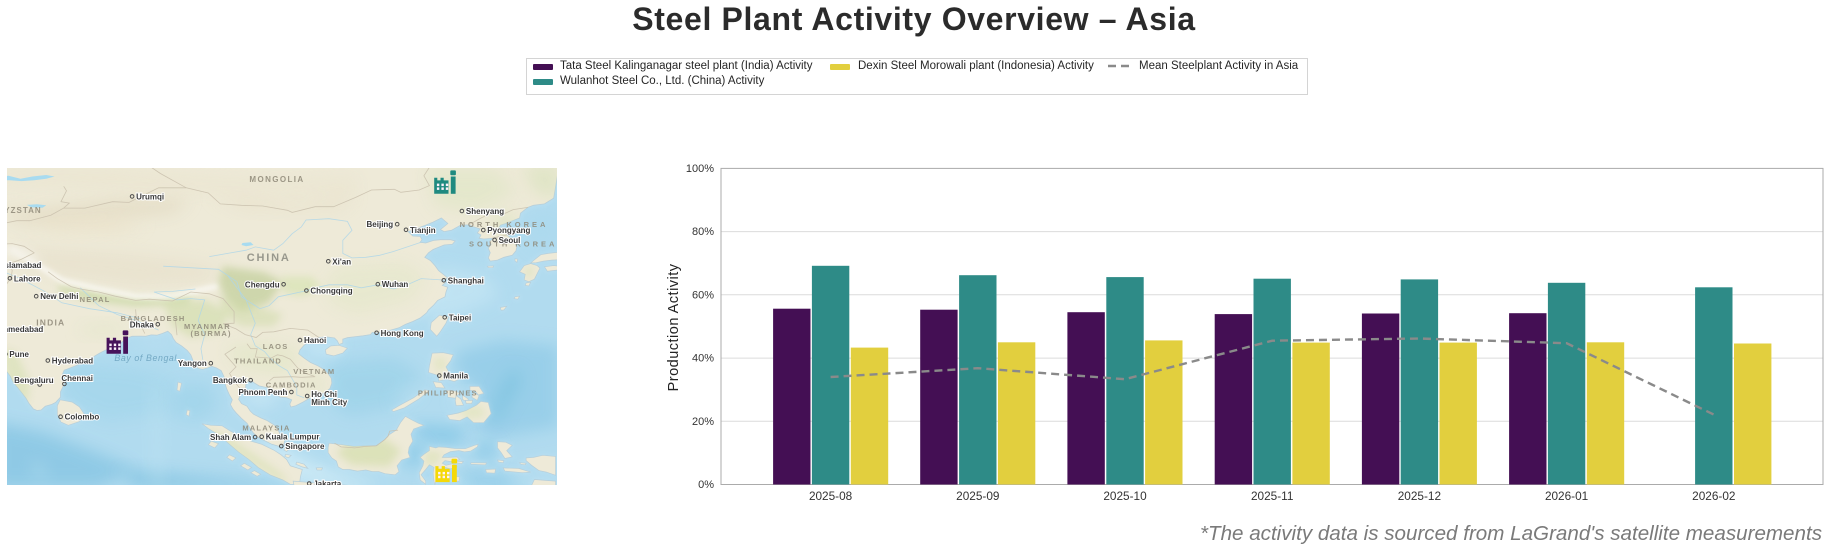 The height and width of the screenshot is (554, 1828). What do you see at coordinates (448, 393) in the screenshot?
I see `svg-text: PHILIPPINES` at bounding box center [448, 393].